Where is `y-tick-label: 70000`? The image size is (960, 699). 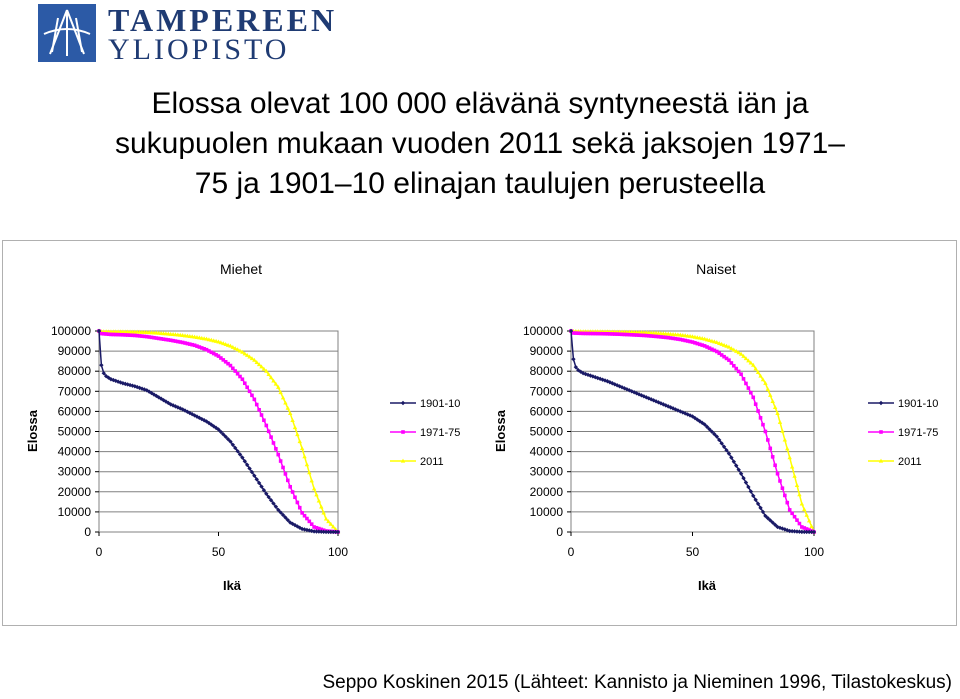
y-tick-label: 70000 is located at coordinates (547, 391).